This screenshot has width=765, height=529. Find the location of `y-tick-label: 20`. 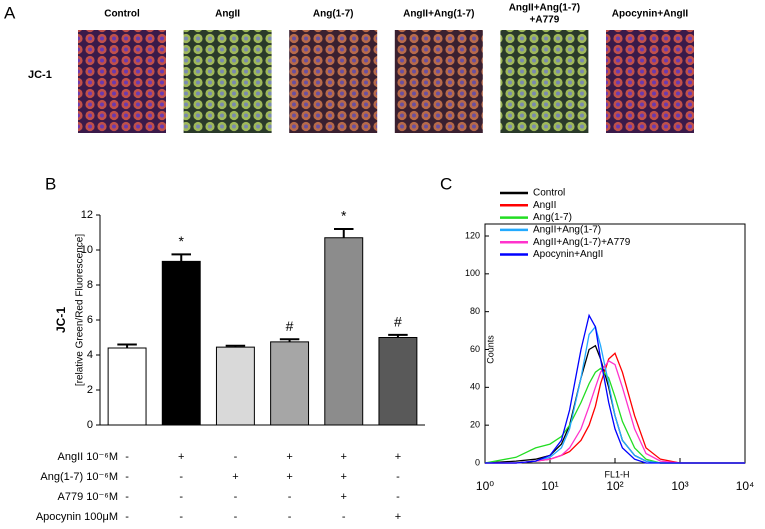

y-tick-label: 20 is located at coordinates (475, 425).